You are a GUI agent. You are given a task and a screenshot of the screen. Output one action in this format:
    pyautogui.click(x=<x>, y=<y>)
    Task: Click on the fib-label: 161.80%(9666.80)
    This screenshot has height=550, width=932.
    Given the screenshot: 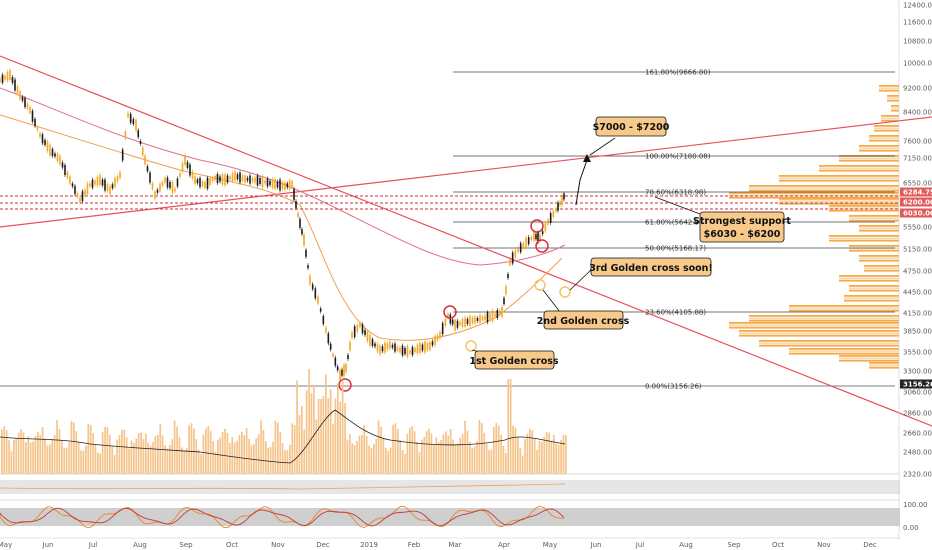 What is the action you would take?
    pyautogui.click(x=678, y=73)
    